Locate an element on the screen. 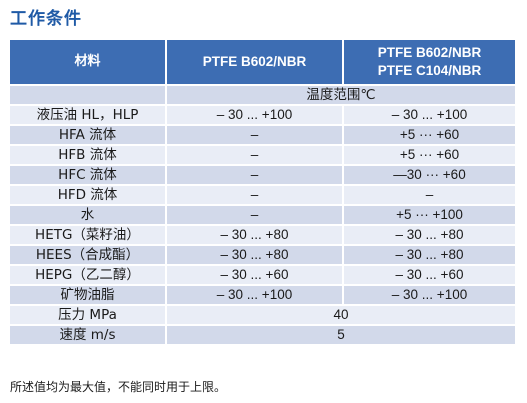 Image resolution: width=527 pixels, height=403 pixels. combo-value: – is located at coordinates (429, 195).